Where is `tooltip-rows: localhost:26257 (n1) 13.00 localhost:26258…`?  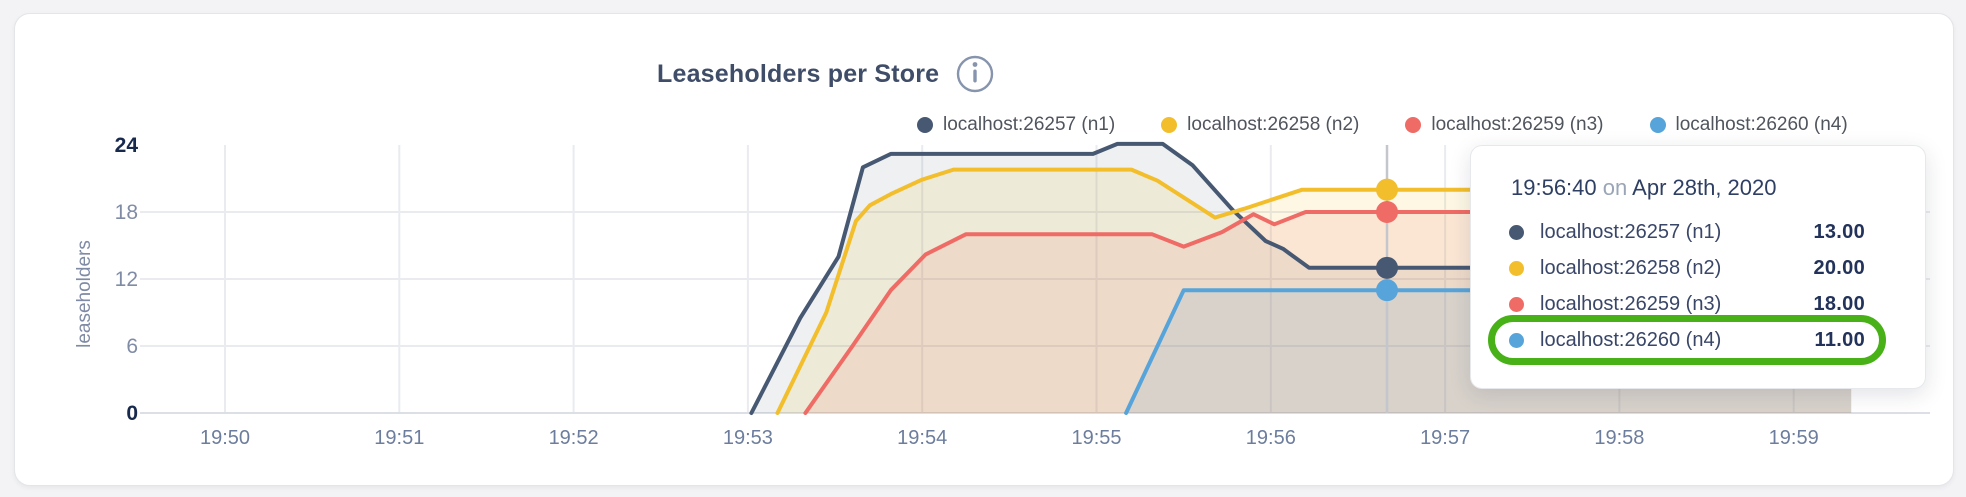 tooltip-rows: localhost:26257 (n1) 13.00 localhost:26258… is located at coordinates (1687, 289).